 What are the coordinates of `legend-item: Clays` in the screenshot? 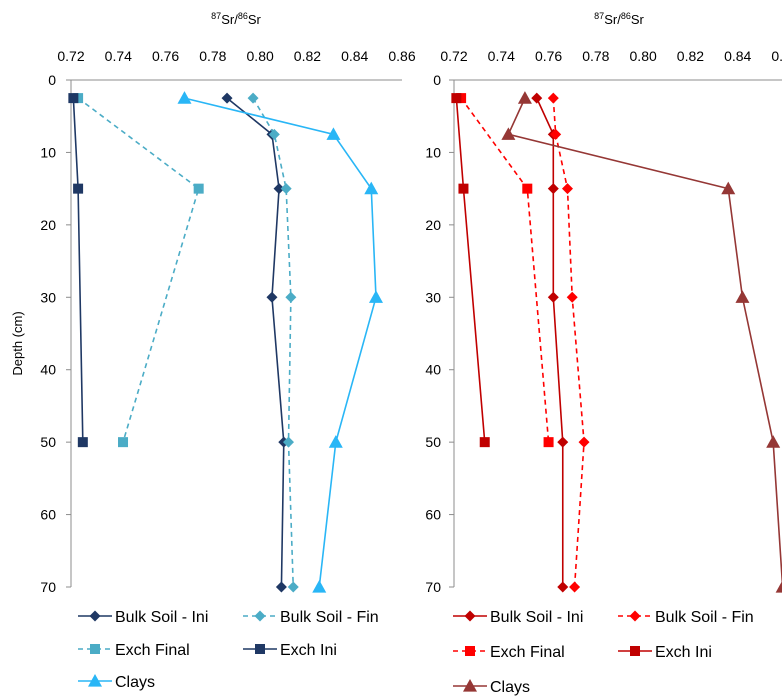 It's located at (491, 687).